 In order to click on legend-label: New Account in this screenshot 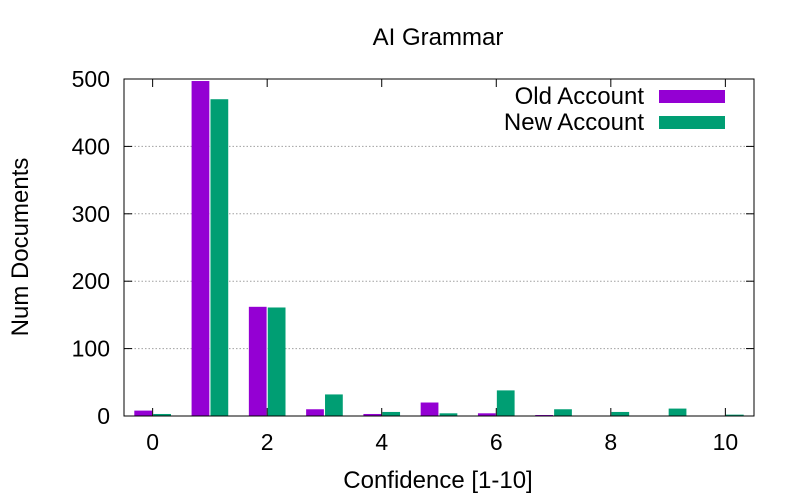, I will do `click(574, 122)`.